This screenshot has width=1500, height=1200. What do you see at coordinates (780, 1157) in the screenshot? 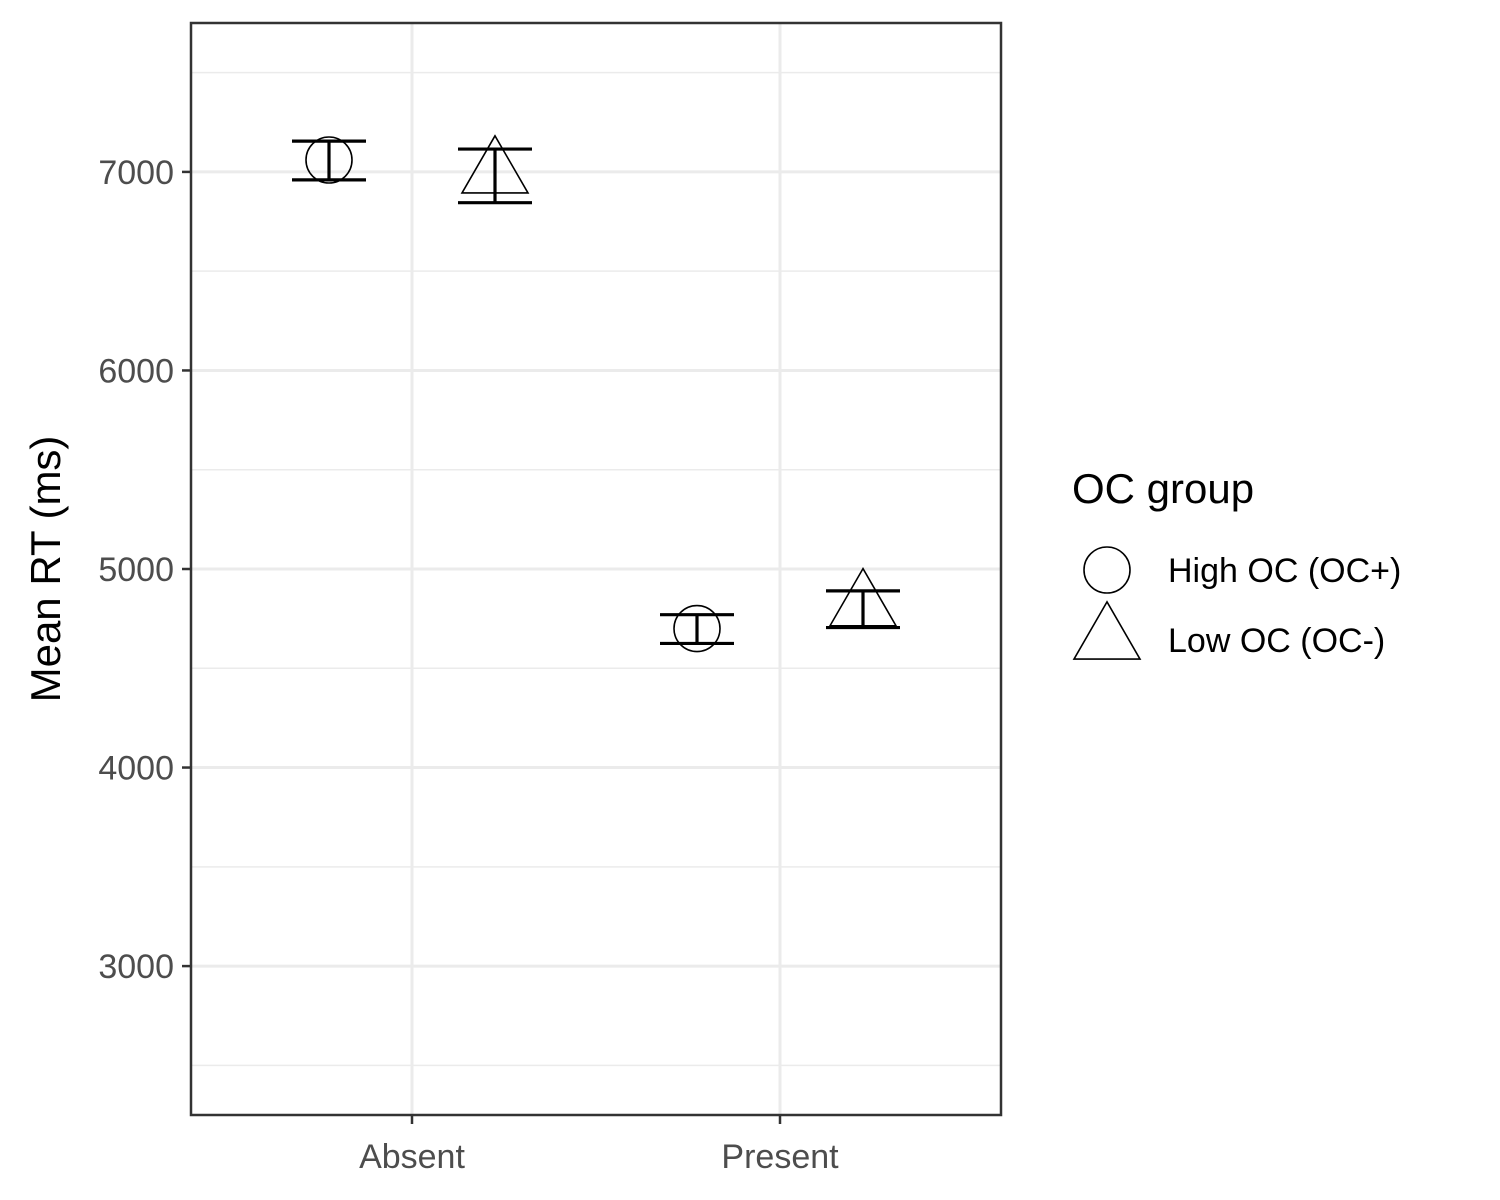
I see `x-tick-label: Present` at bounding box center [780, 1157].